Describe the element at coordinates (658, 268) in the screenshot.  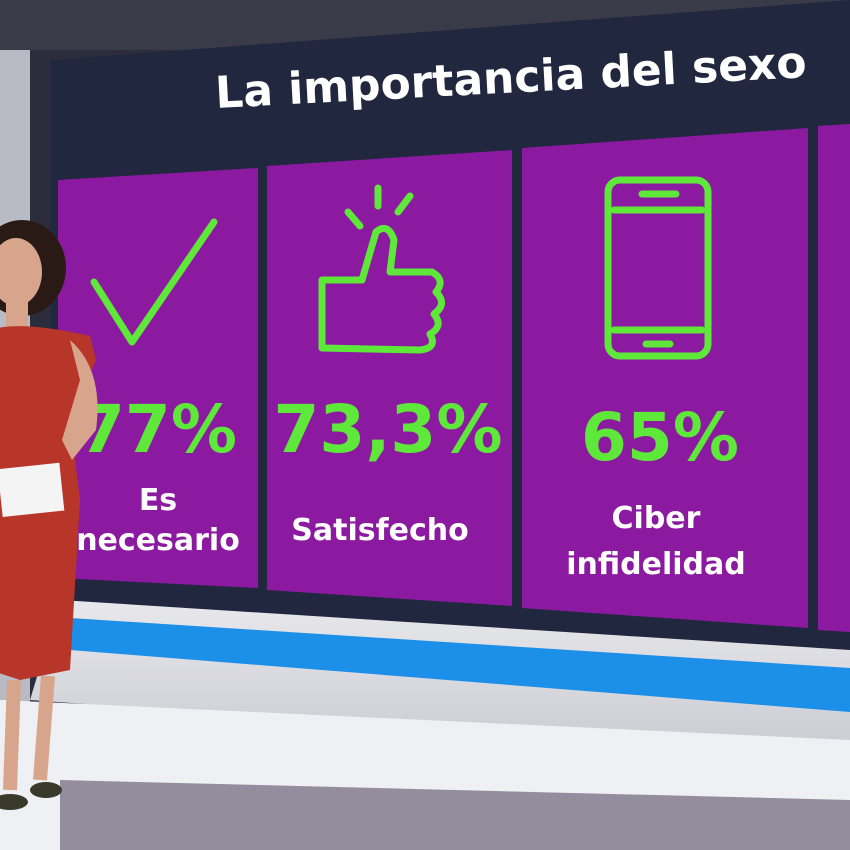
I see `phone-icon` at that location.